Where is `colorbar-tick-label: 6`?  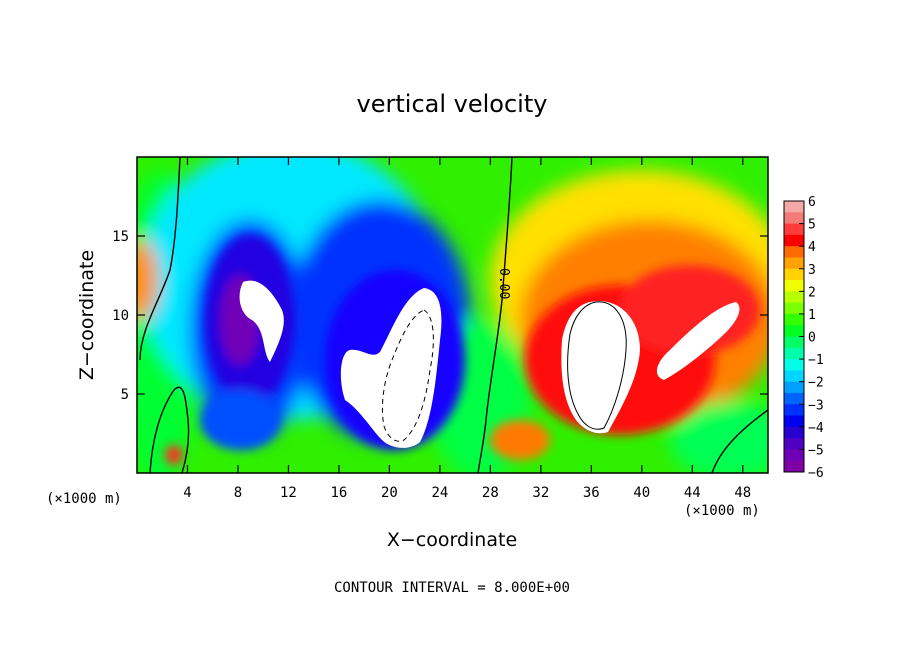 colorbar-tick-label: 6 is located at coordinates (812, 202).